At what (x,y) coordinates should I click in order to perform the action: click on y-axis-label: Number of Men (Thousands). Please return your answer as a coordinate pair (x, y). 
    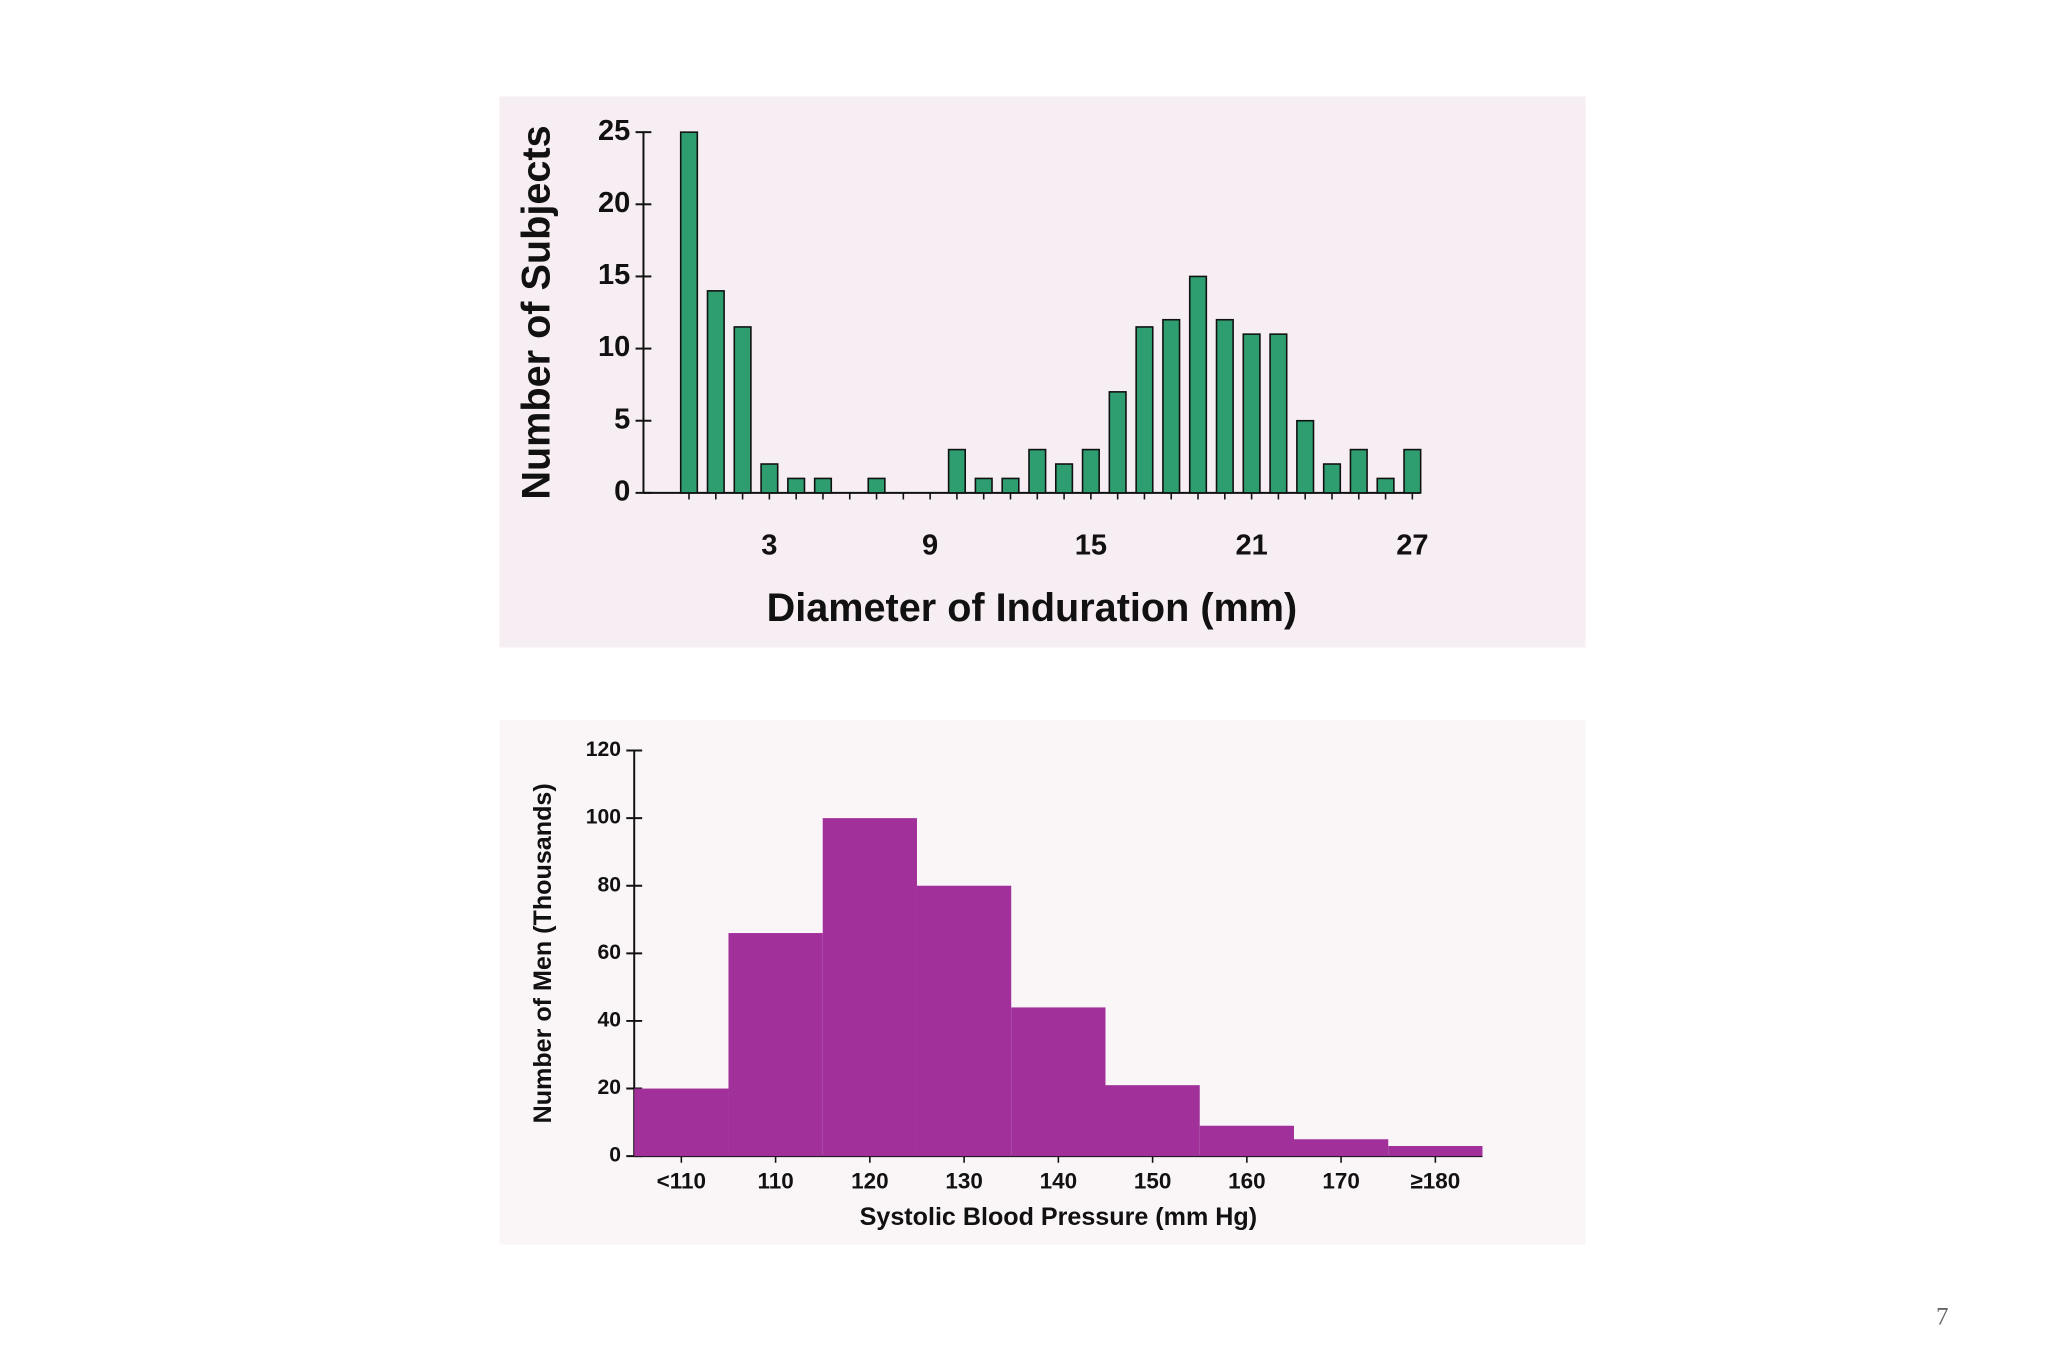
    Looking at the image, I should click on (543, 953).